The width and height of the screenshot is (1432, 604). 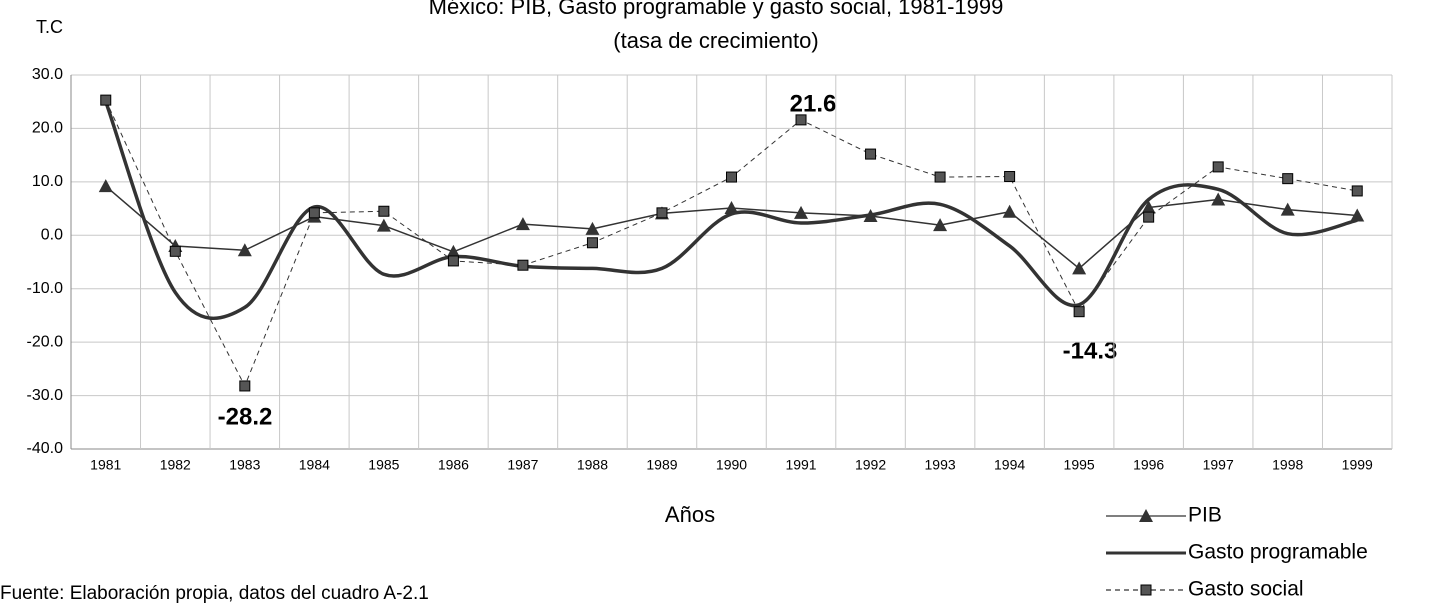 What do you see at coordinates (522, 465) in the screenshot?
I see `x-tick-label: 1987` at bounding box center [522, 465].